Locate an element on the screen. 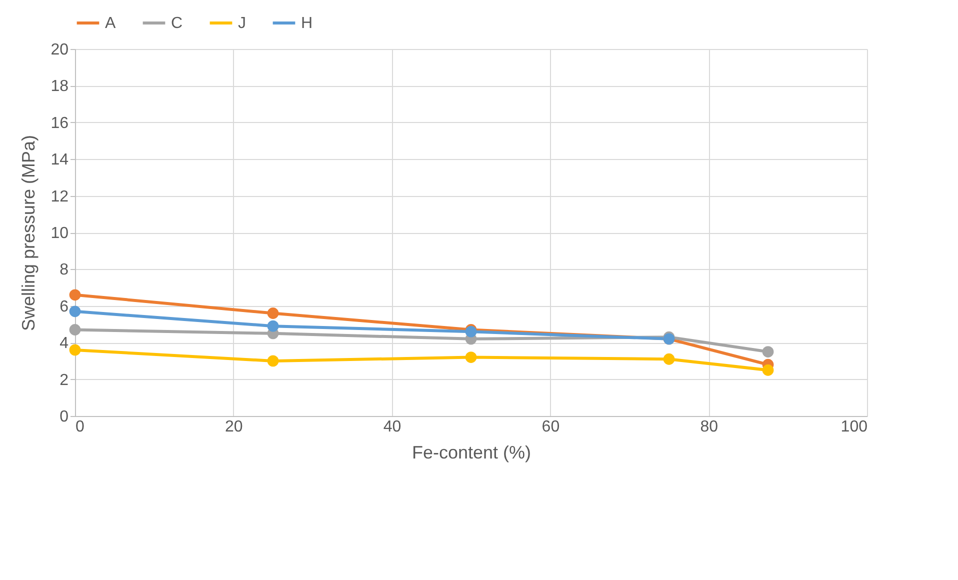 This screenshot has height=580, width=958. x-tick-label: 40 is located at coordinates (392, 427).